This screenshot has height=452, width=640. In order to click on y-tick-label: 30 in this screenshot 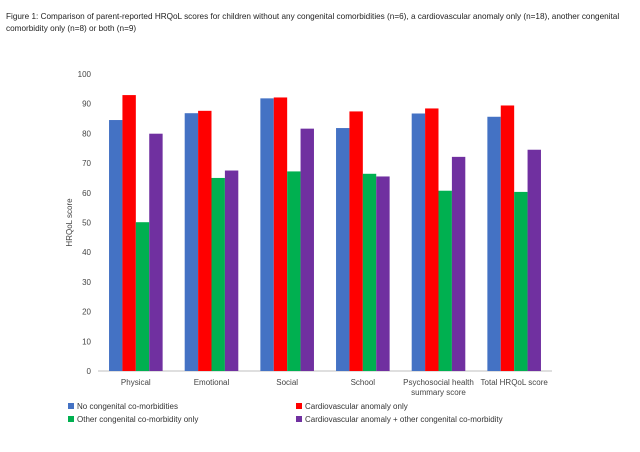, I will do `click(86, 282)`.